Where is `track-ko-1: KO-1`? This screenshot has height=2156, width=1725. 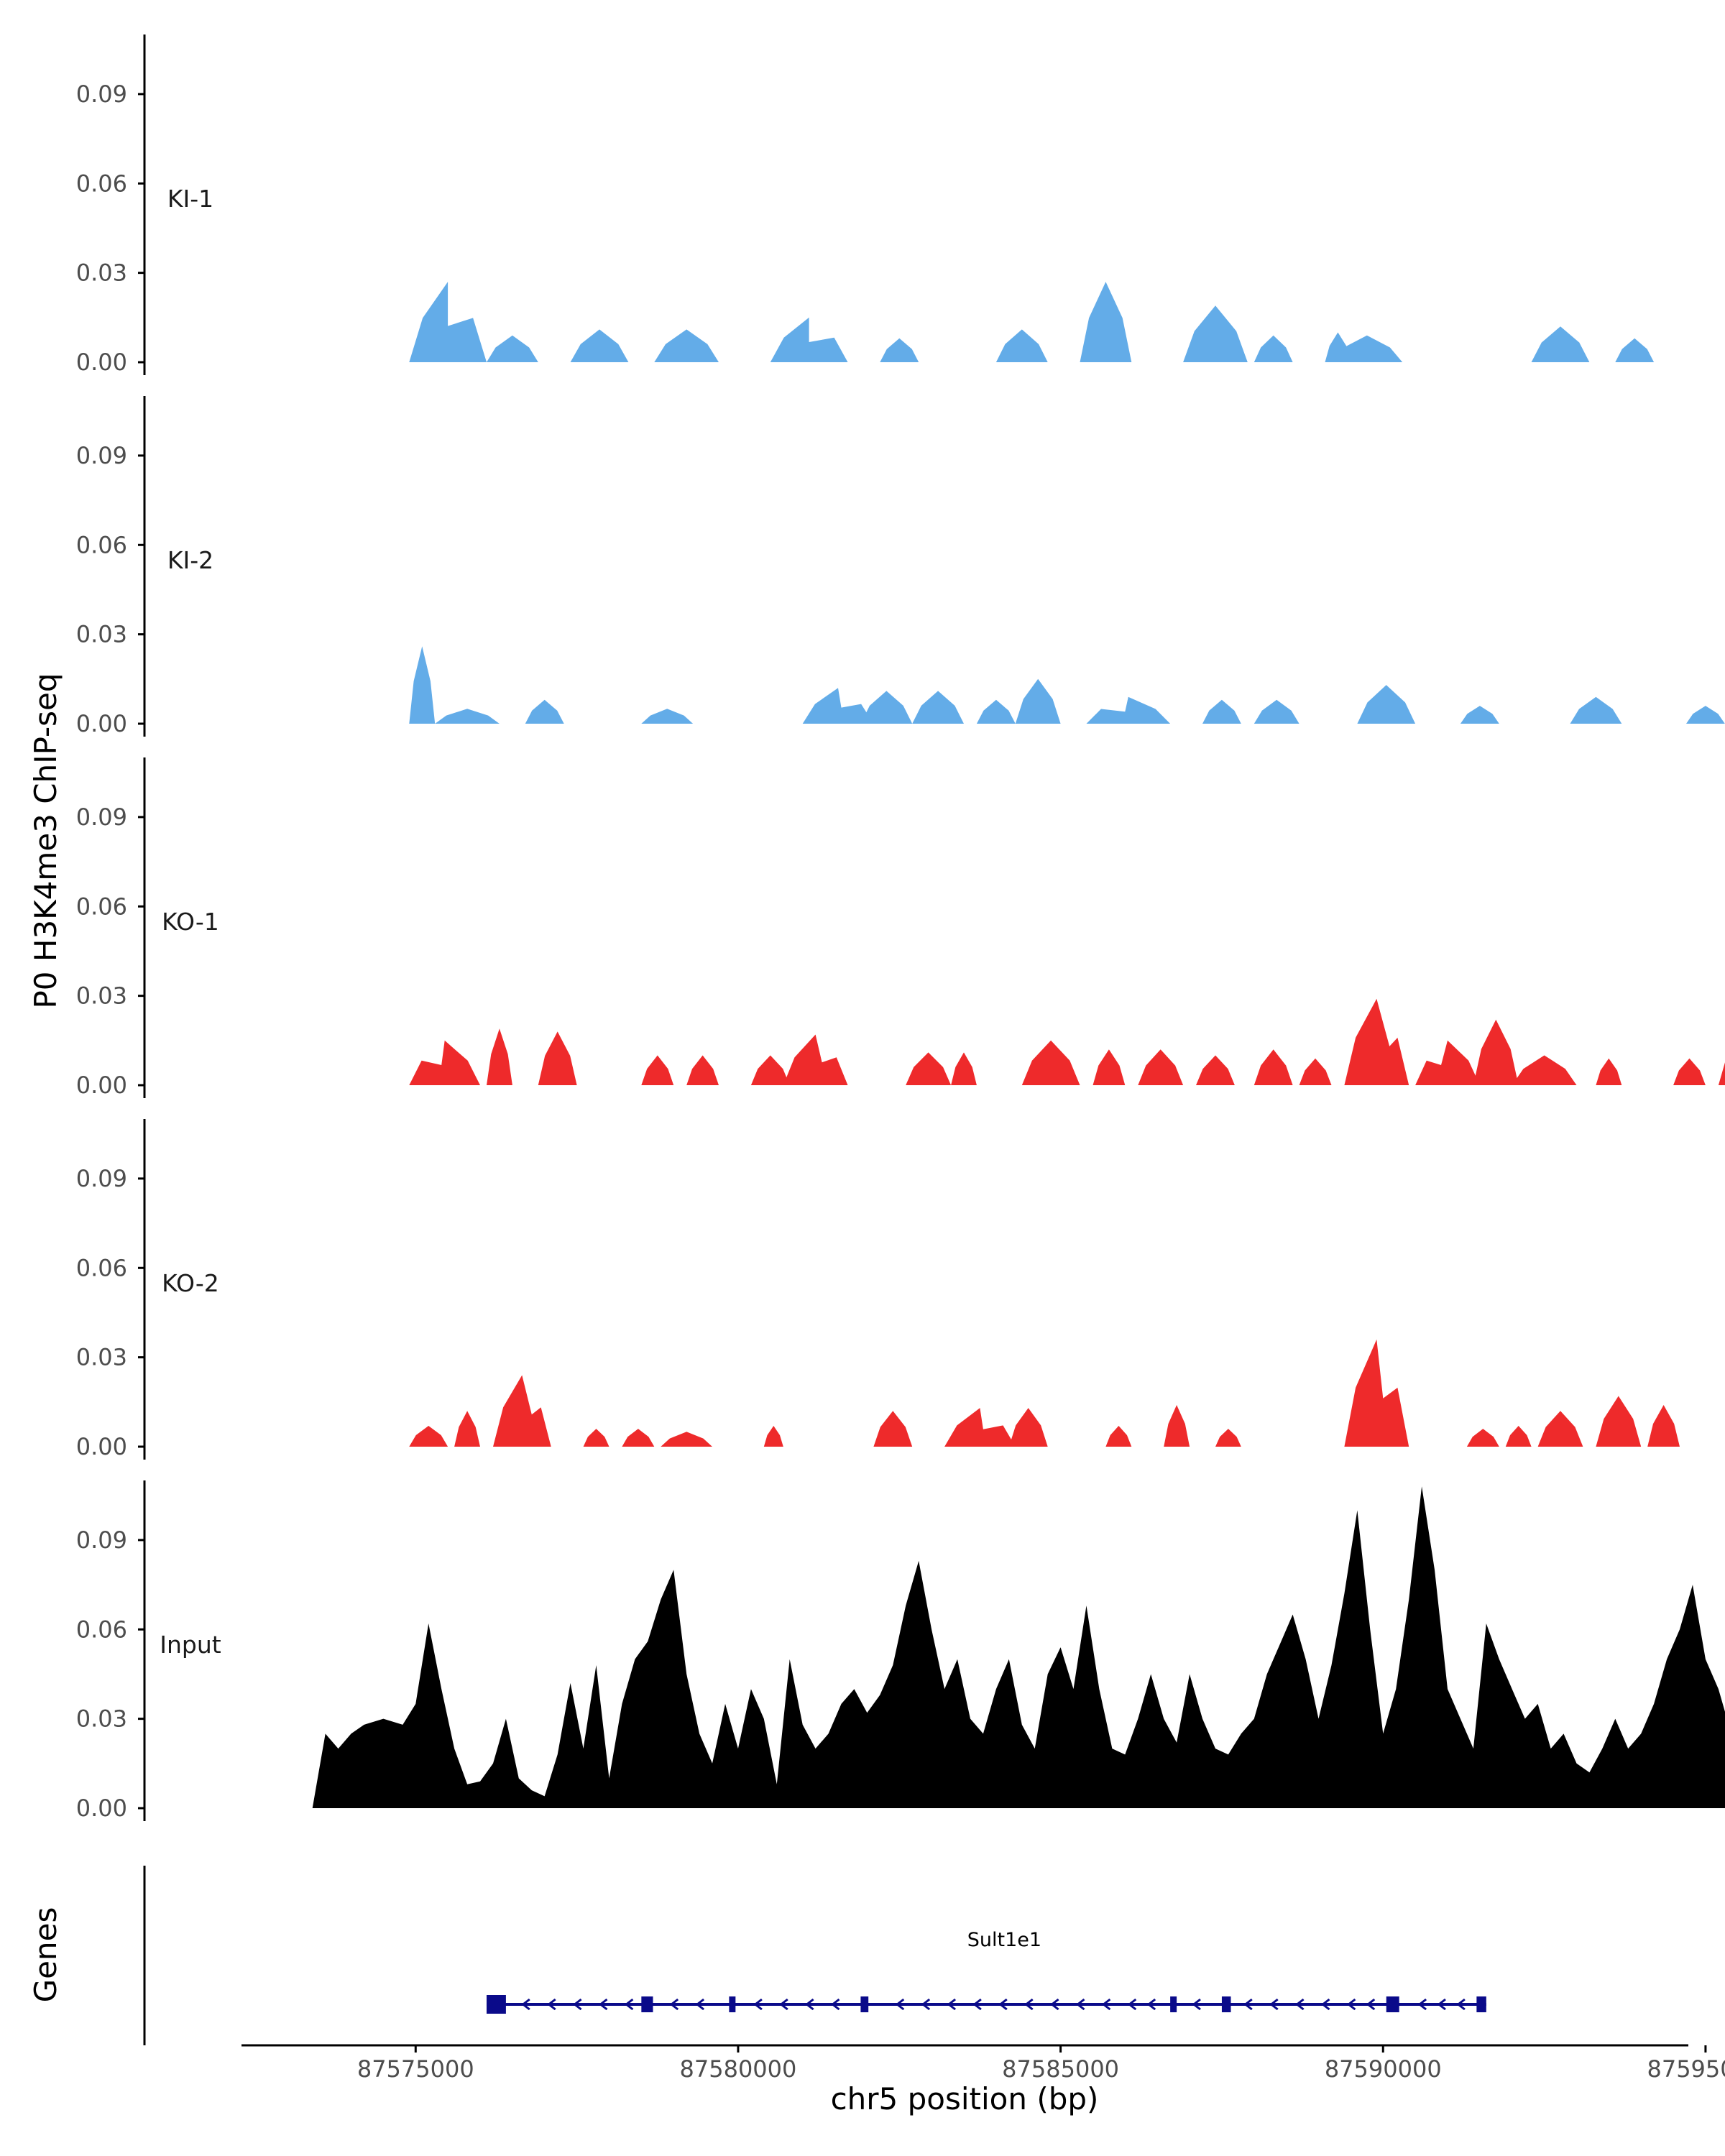 track-ko-1: KO-1 is located at coordinates (943, 997).